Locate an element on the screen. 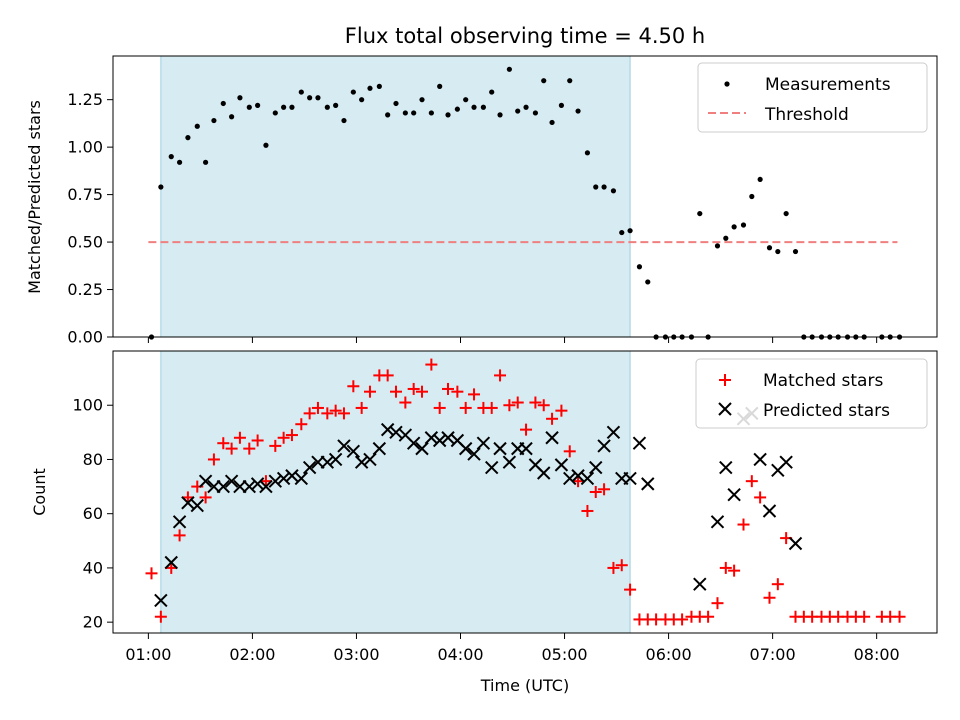 This screenshot has height=720, width=960. x-tick-label: 02:00 is located at coordinates (252, 654).